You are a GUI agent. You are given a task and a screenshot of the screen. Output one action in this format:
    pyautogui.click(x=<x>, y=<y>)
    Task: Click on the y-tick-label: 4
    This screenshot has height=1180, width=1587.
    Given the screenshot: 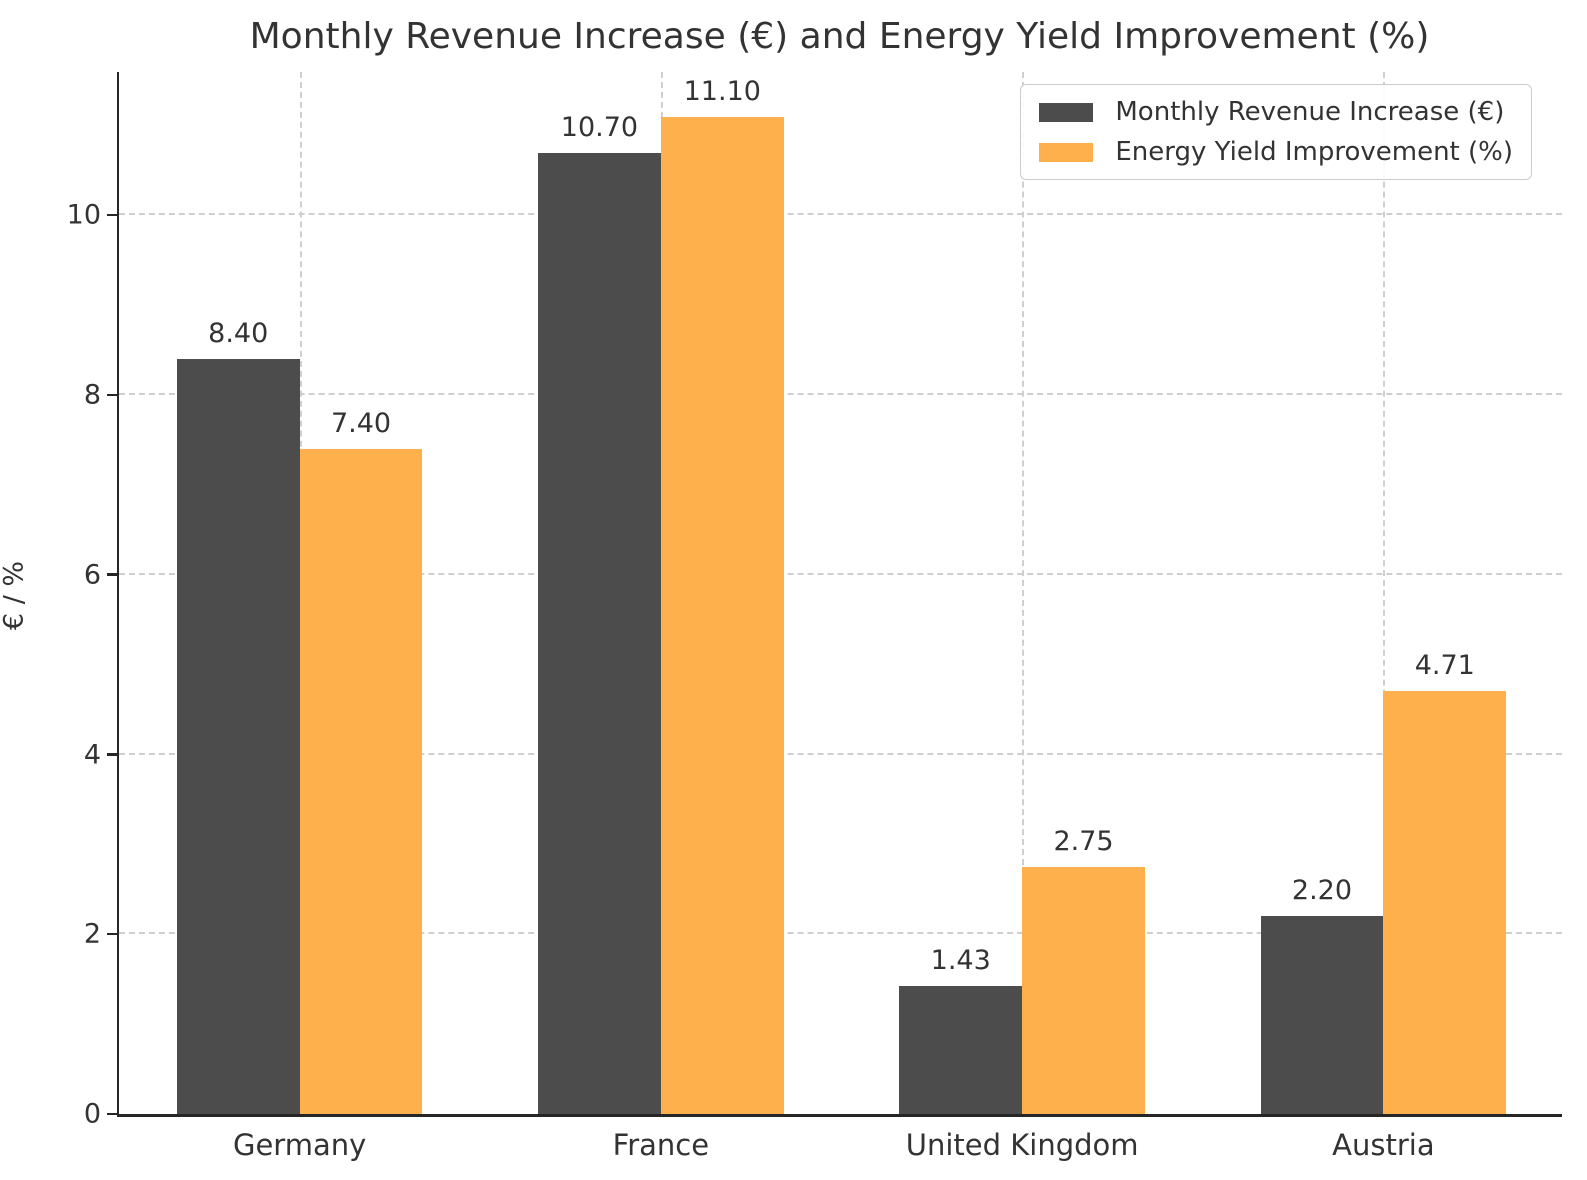 What is the action you would take?
    pyautogui.click(x=92, y=755)
    